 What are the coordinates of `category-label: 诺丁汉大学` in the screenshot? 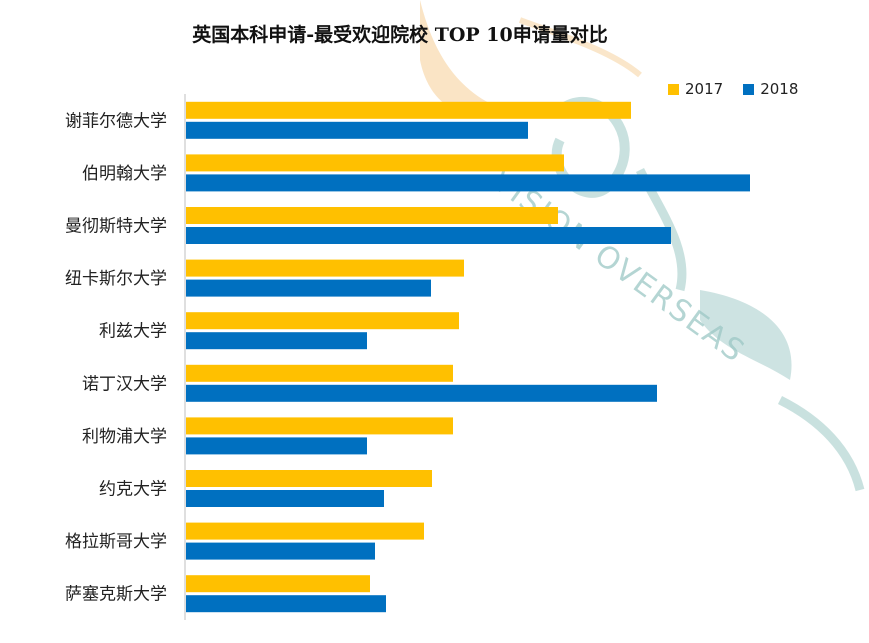 It's located at (124, 384).